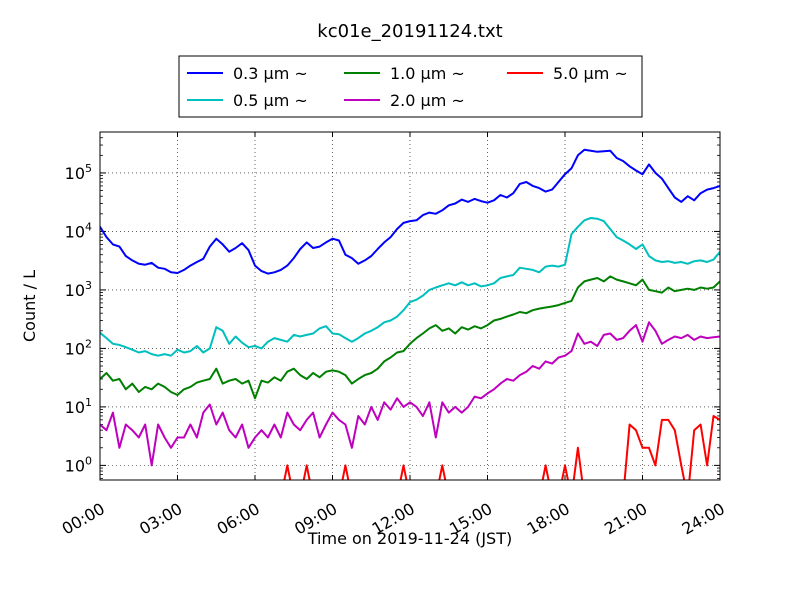 This screenshot has width=800, height=600. Describe the element at coordinates (590, 73) in the screenshot. I see `legend-label-4: 5.0 μm ~` at that location.